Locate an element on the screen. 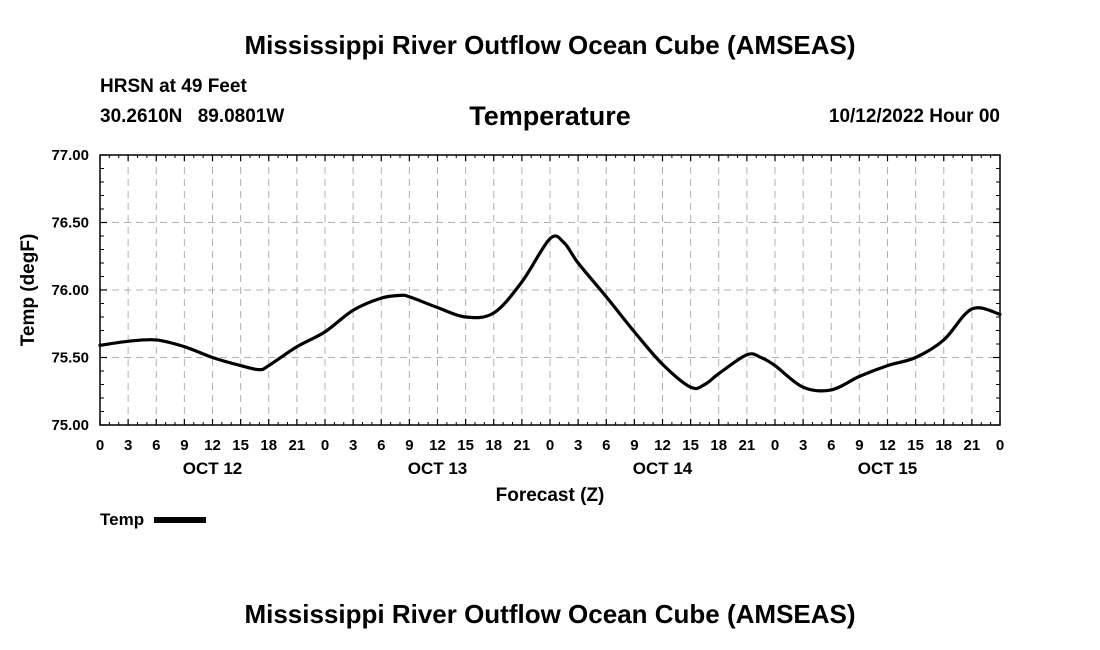 The image size is (1100, 650). y-axis-tick-labels: 75.00 75.50 76.00 76.50 77.00 is located at coordinates (70, 290).